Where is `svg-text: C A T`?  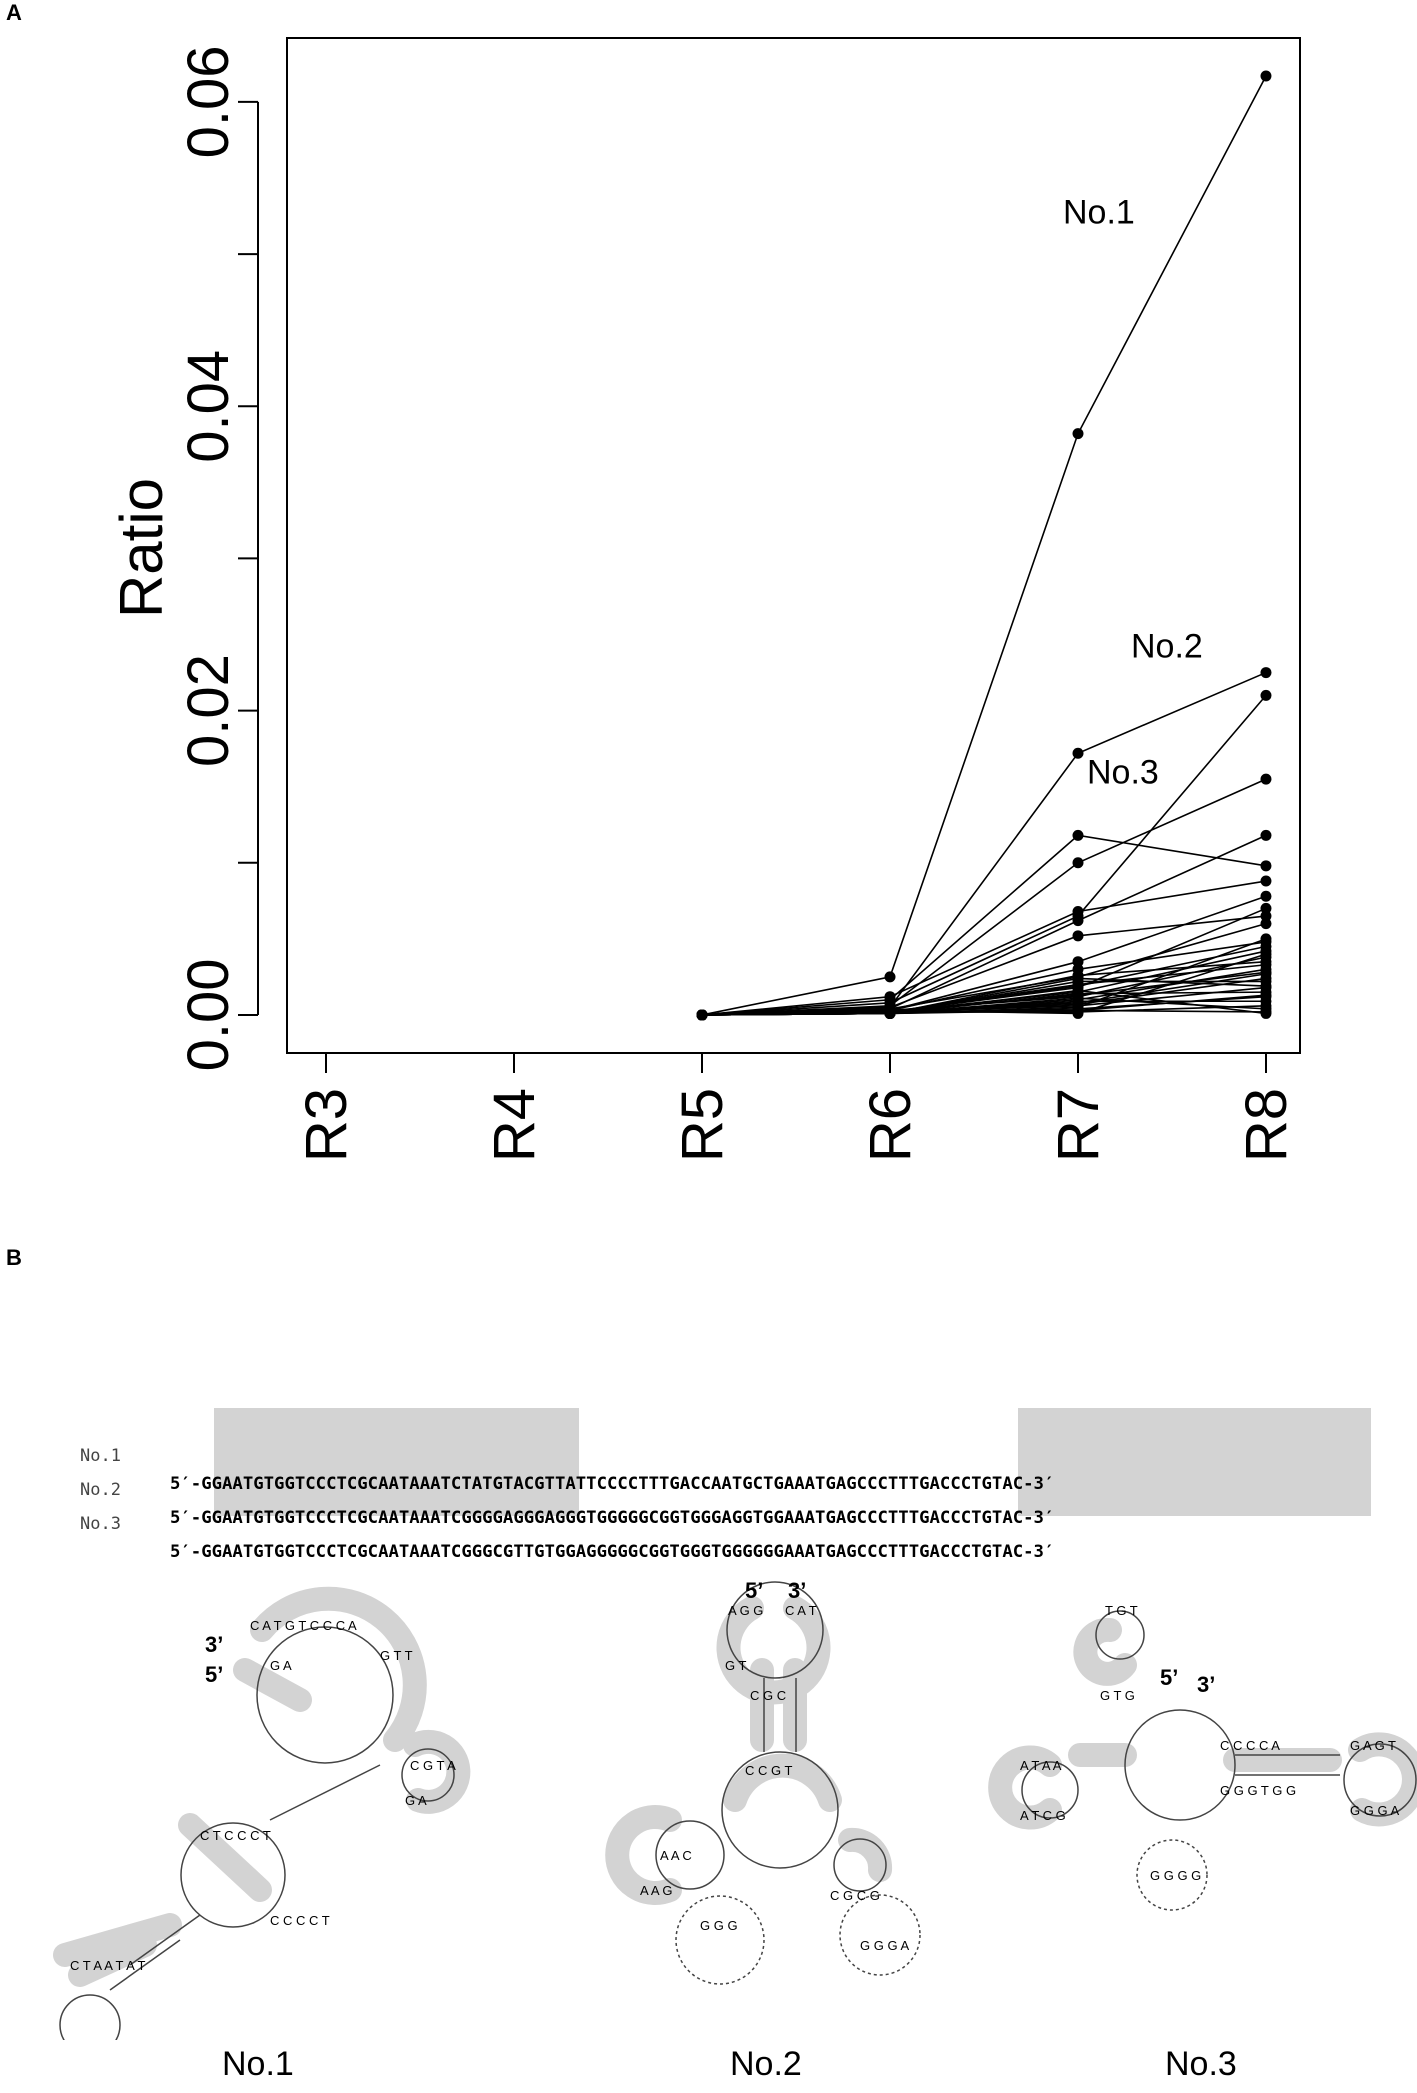
svg-text: C A T is located at coordinates (801, 1610).